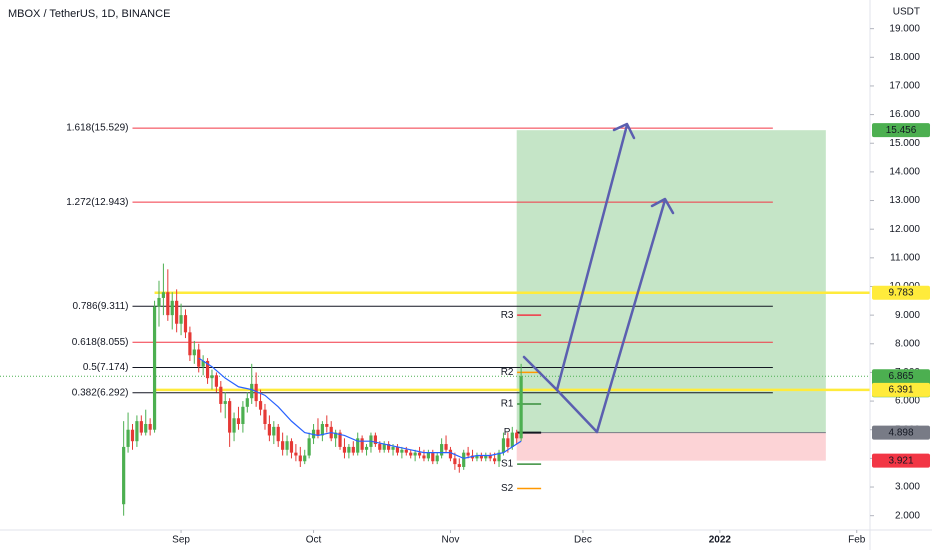 This screenshot has height=550, width=932. I want to click on arrow-path, so click(611, 316).